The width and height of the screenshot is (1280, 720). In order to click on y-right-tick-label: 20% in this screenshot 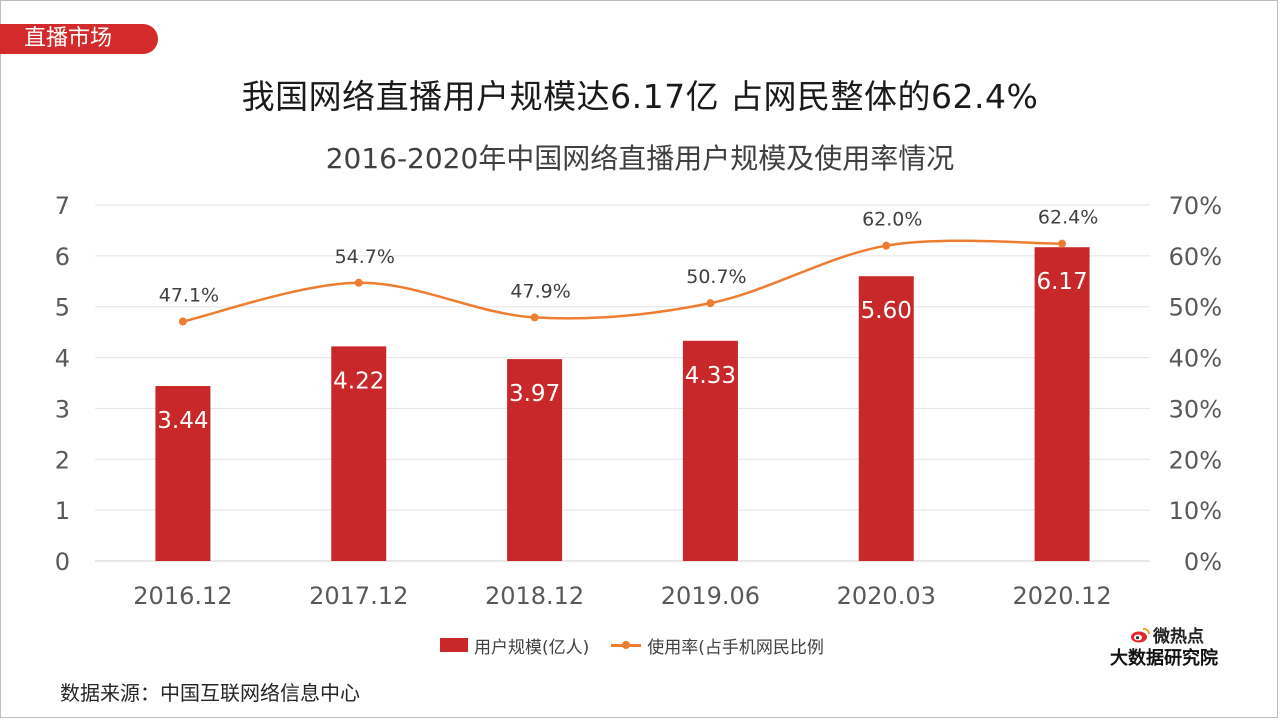, I will do `click(1195, 460)`.